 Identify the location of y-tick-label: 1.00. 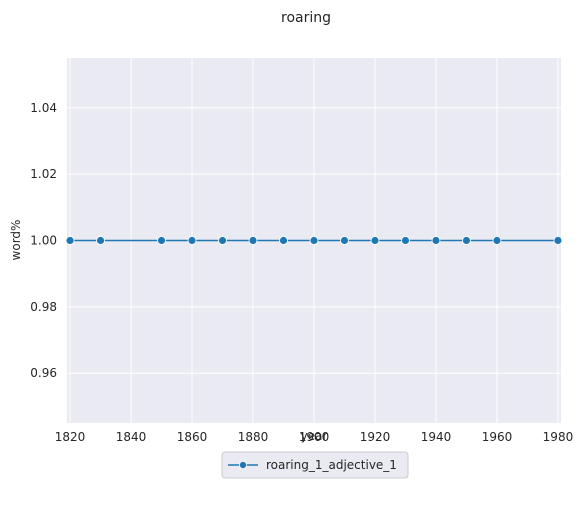
(43, 241).